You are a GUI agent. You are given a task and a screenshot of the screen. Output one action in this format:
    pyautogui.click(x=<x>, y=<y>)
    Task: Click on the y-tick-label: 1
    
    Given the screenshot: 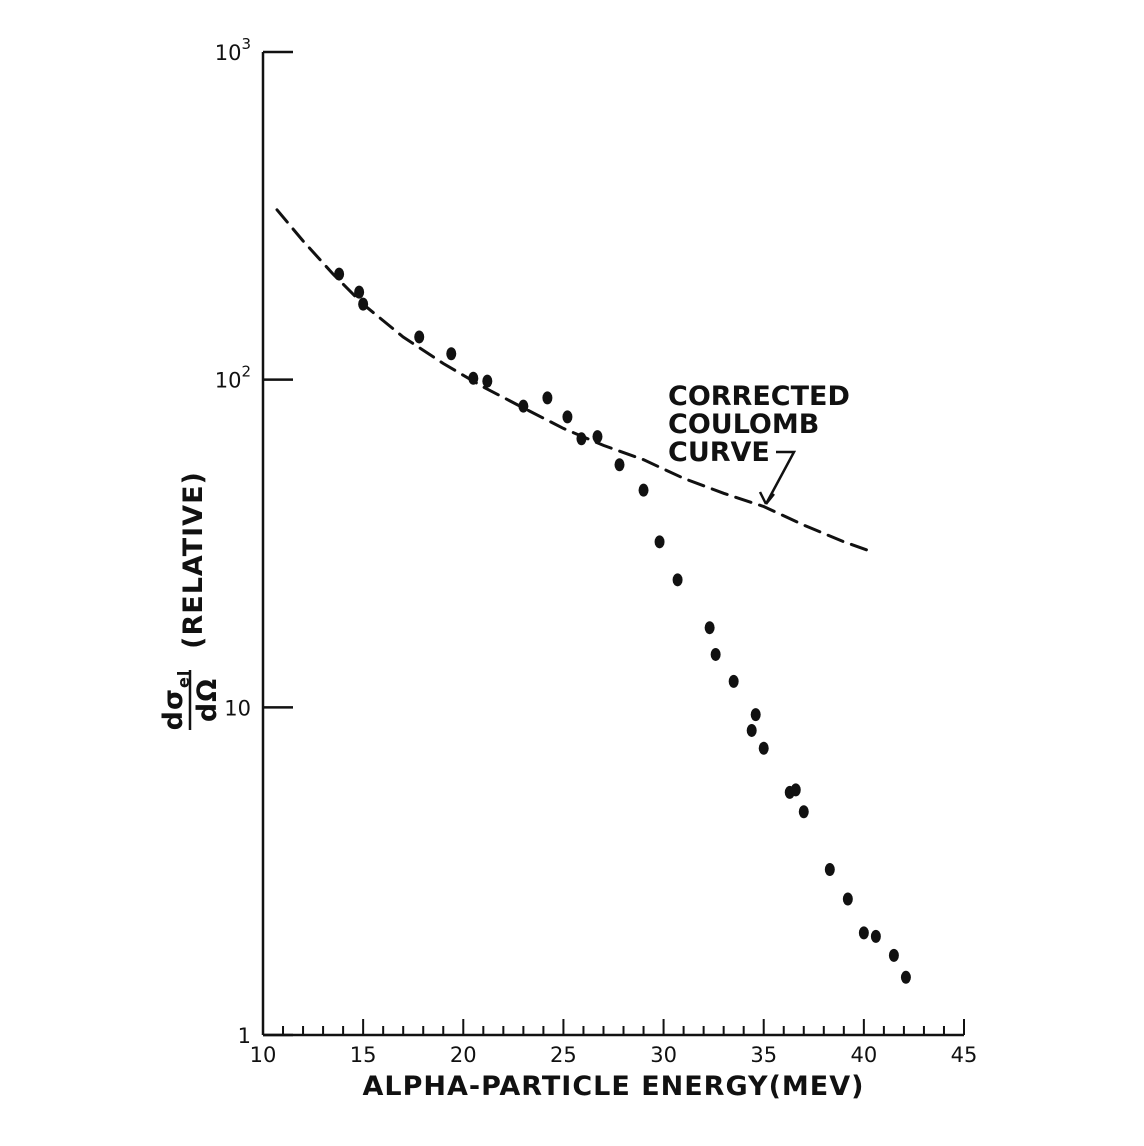 What is the action you would take?
    pyautogui.click(x=244, y=1036)
    